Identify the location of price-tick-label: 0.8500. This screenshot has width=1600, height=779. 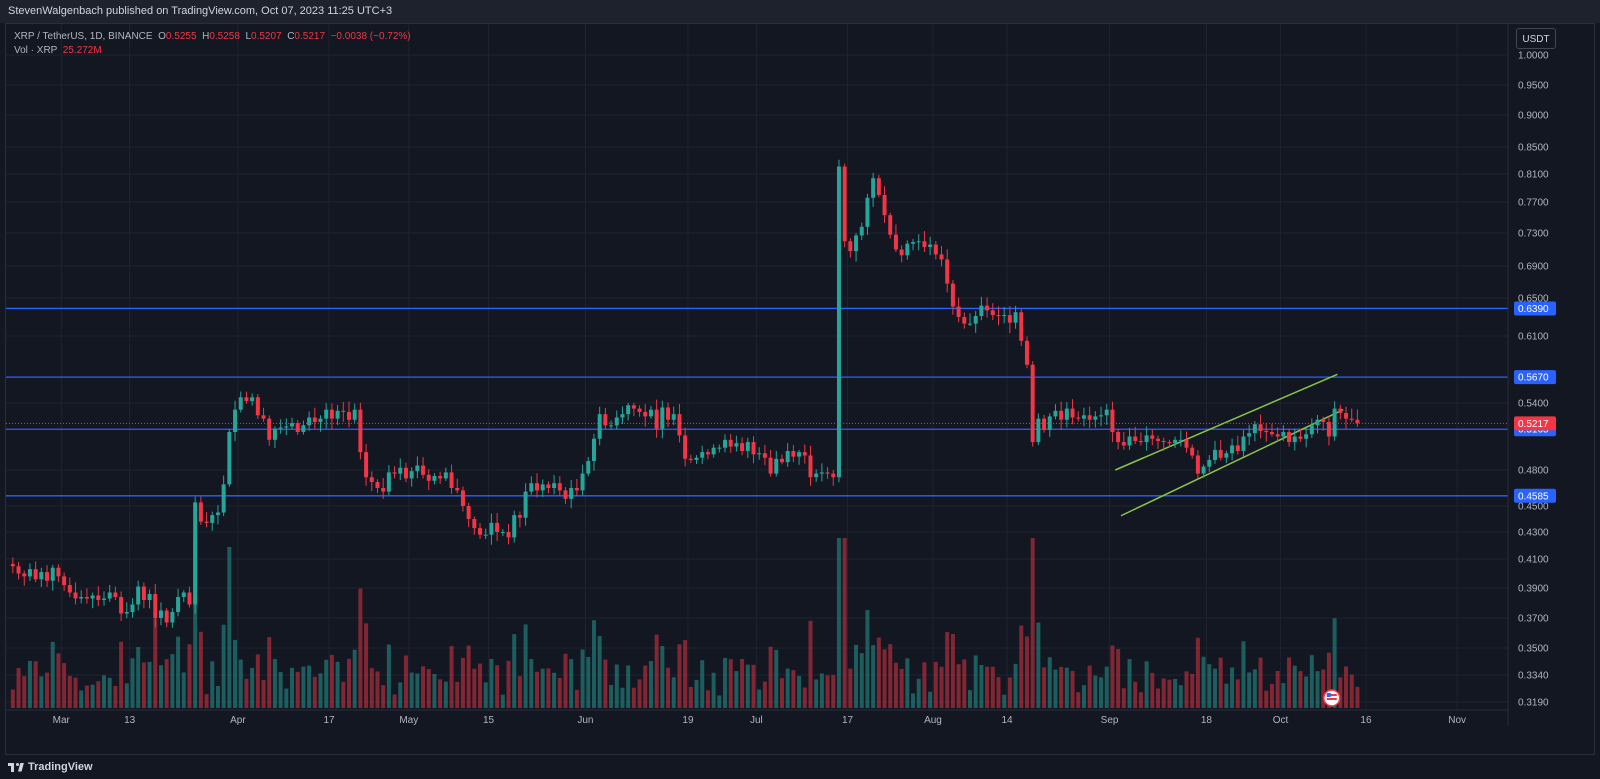
(1533, 148).